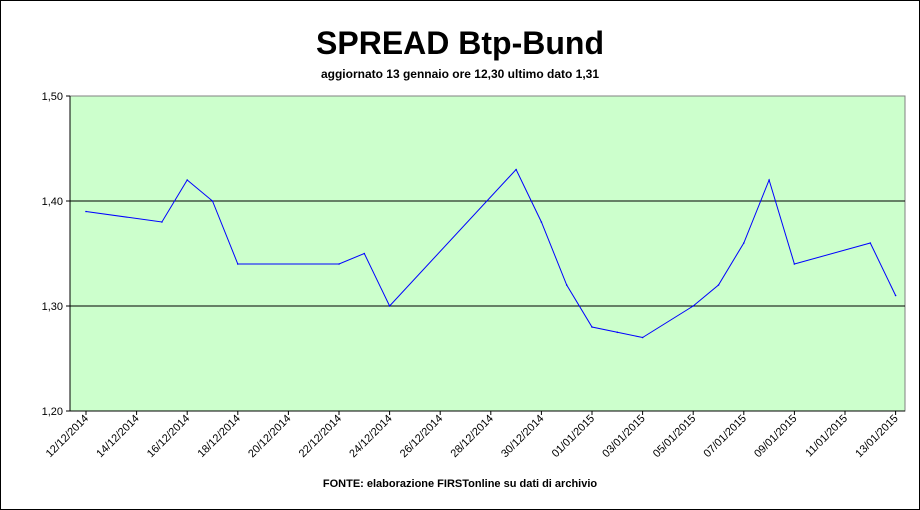 This screenshot has height=510, width=920. I want to click on x-tick-label: 26/12/2014, so click(421, 436).